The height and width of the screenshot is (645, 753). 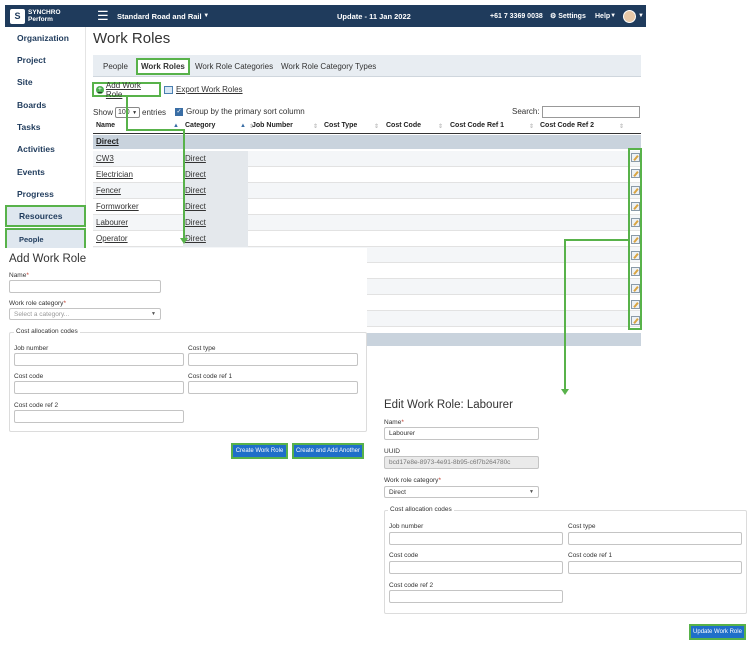 What do you see at coordinates (35, 194) in the screenshot?
I see `sidebar-item-progress: Progress` at bounding box center [35, 194].